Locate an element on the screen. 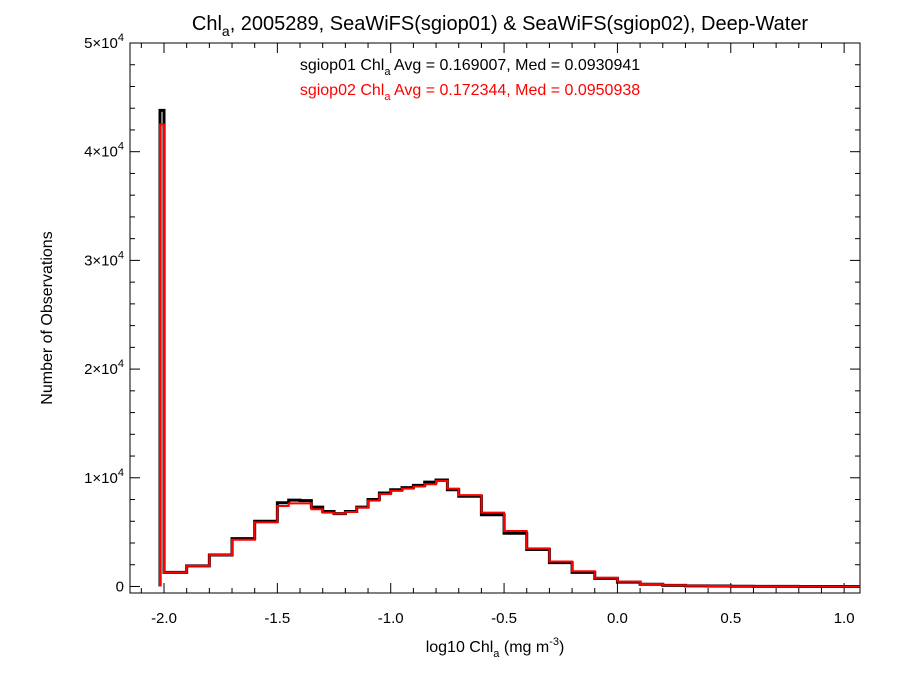  chart-title-prefix: Chl is located at coordinates (207, 24).